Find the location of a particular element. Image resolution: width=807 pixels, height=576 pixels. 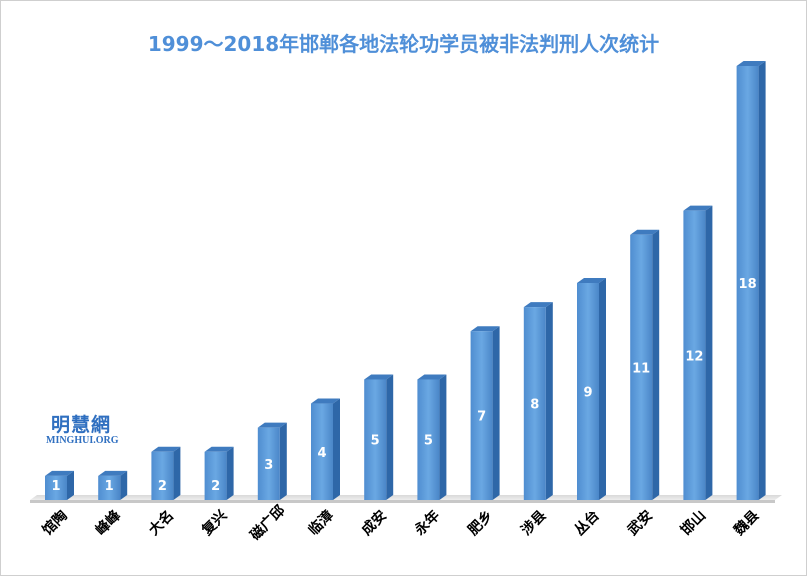

data-label: 11 is located at coordinates (641, 368).